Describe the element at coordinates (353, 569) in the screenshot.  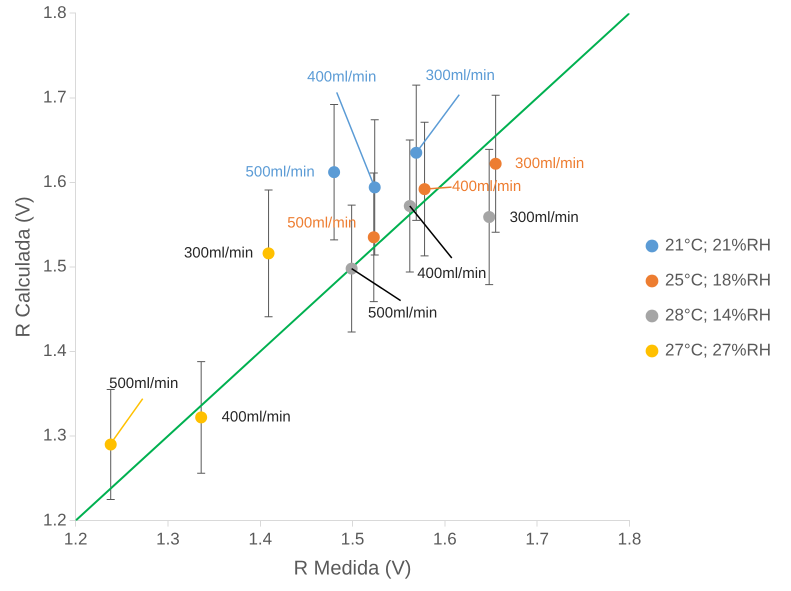
I see `x-axis-title: R Medida (V)` at that location.